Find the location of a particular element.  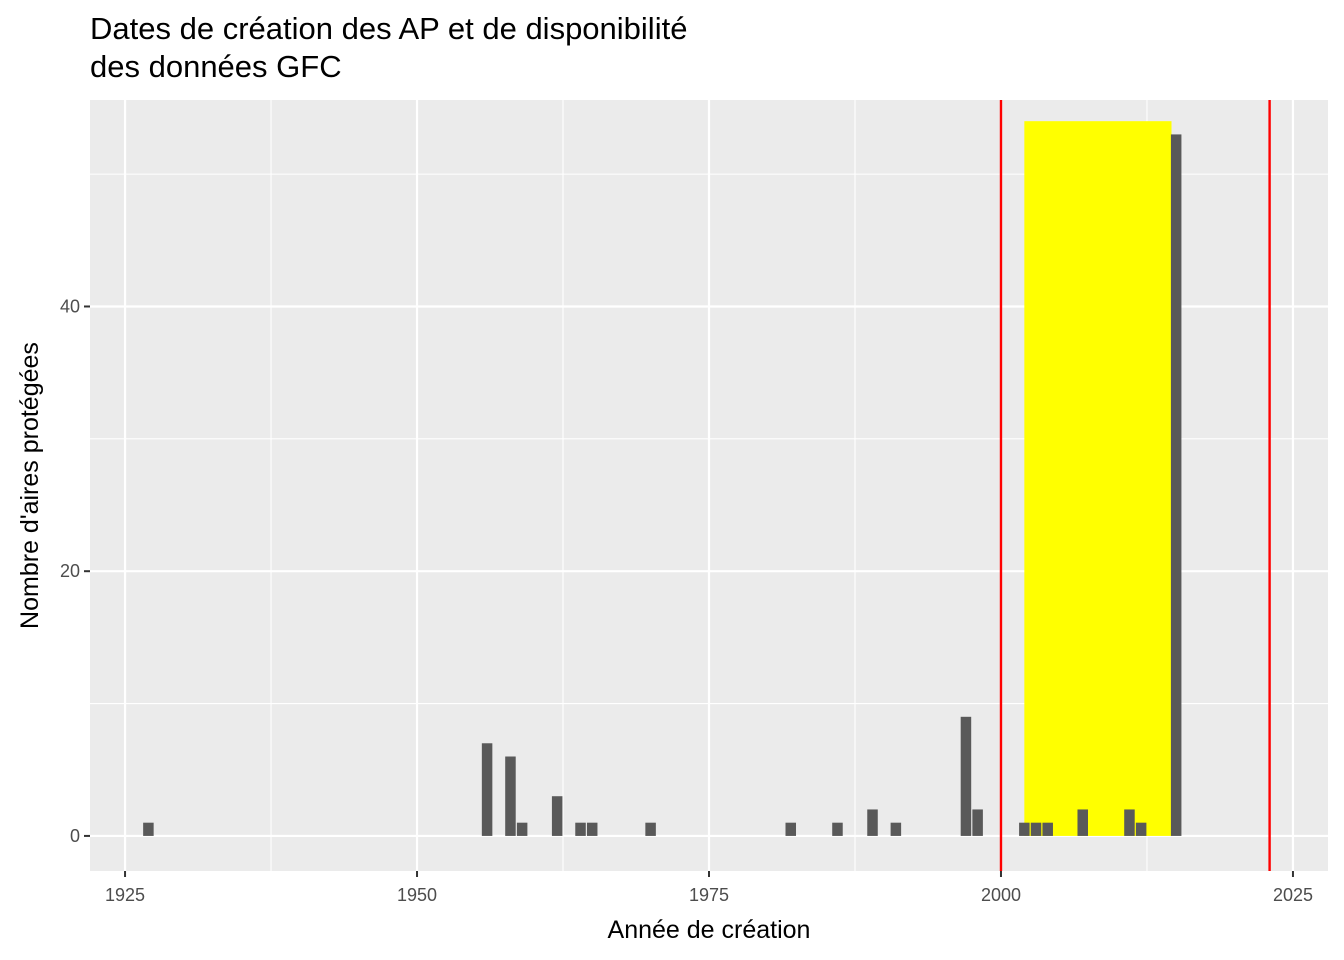

bar-1989 is located at coordinates (872, 822).